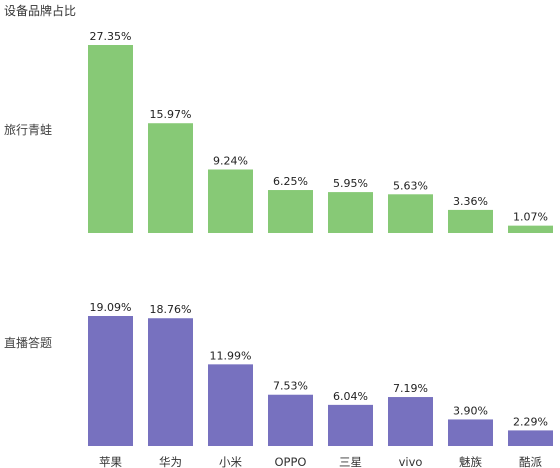 This screenshot has width=560, height=468. What do you see at coordinates (171, 309) in the screenshot?
I see `data-label-2-华为: 18.76%` at bounding box center [171, 309].